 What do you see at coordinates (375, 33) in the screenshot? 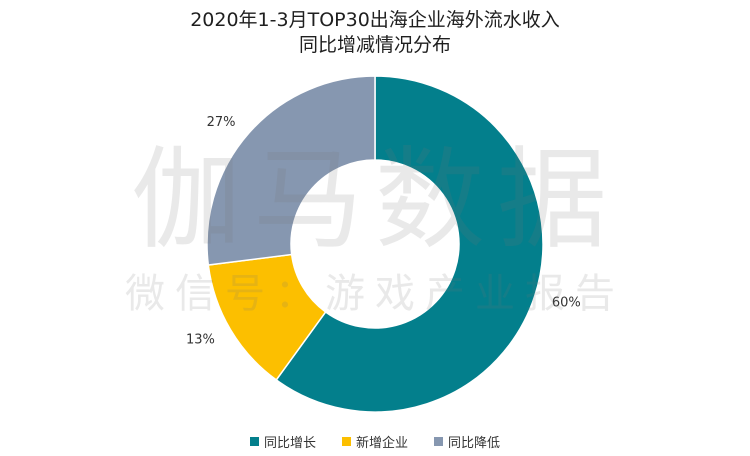
I see `chart-title: 2020年1-3月TOP30出海企业海外流水收入 同比增减情况分布` at bounding box center [375, 33].